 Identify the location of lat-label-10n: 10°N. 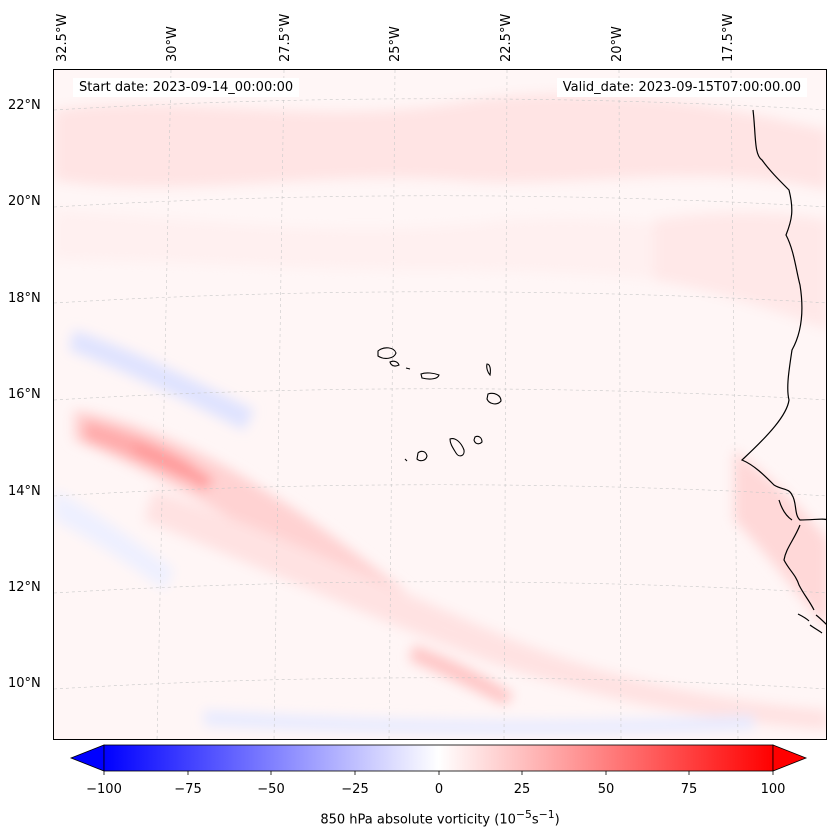
(24, 683).